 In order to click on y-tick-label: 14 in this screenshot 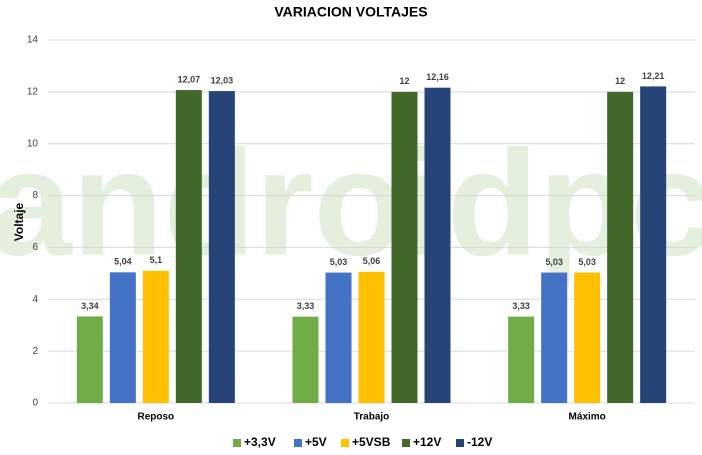, I will do `click(33, 40)`.